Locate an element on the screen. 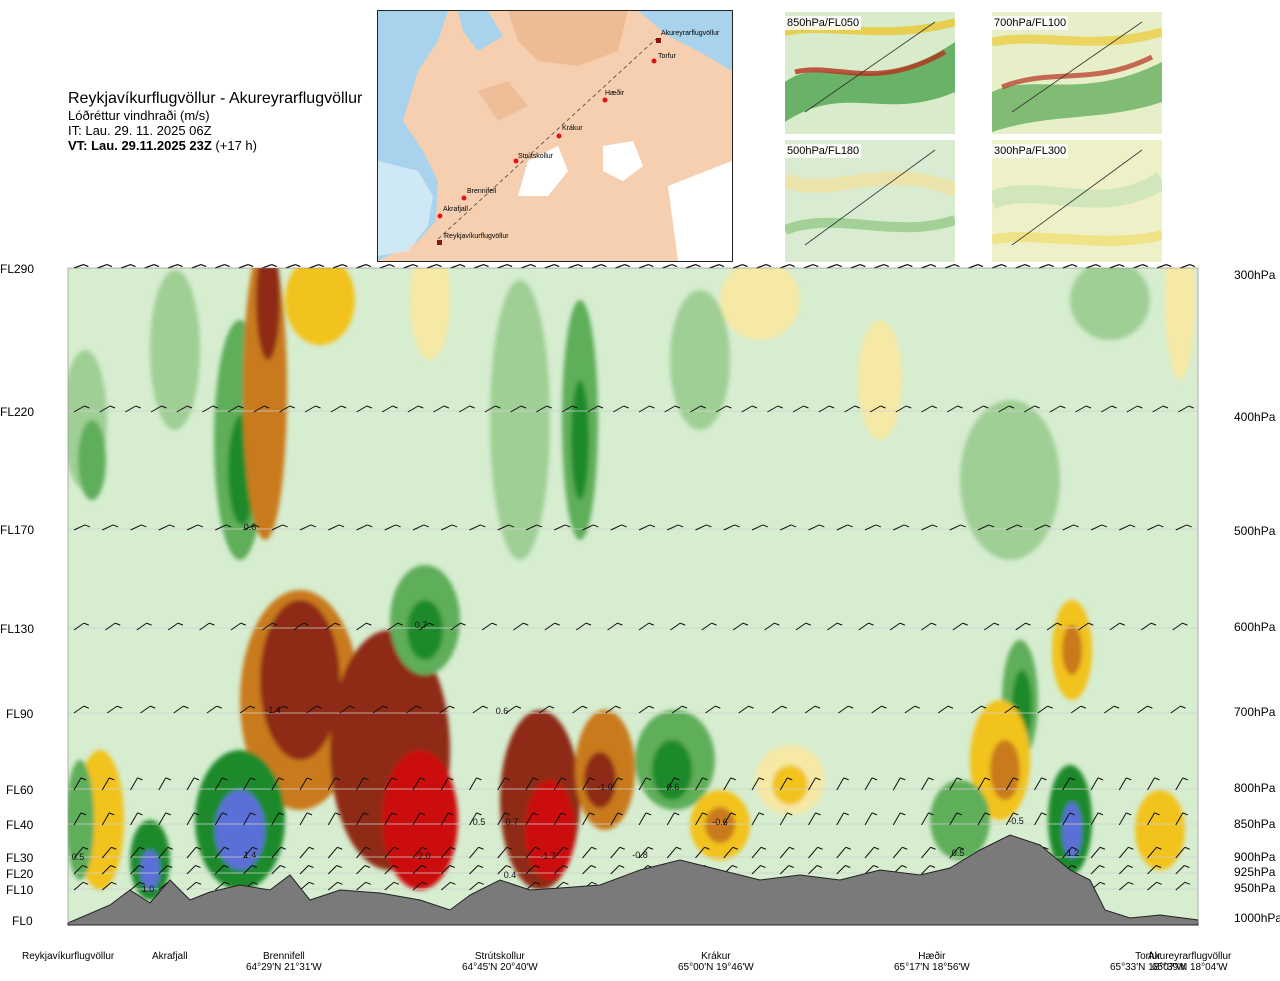  thumbnail-500hpa: 500hPa/FL180 is located at coordinates (870, 201).